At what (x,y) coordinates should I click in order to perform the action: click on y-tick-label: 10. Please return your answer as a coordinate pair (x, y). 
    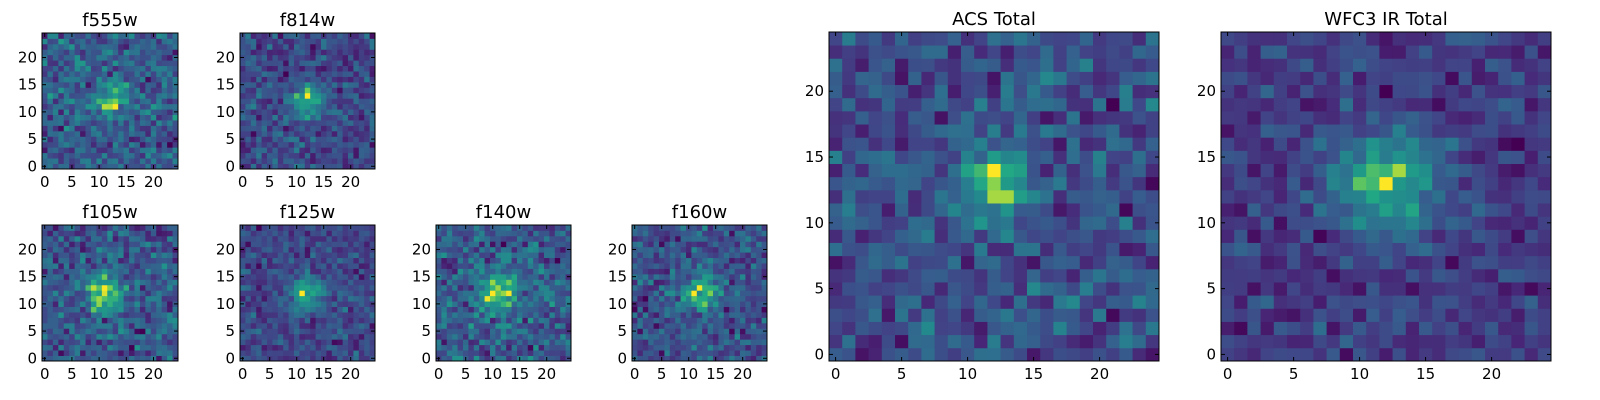
    Looking at the image, I should click on (225, 112).